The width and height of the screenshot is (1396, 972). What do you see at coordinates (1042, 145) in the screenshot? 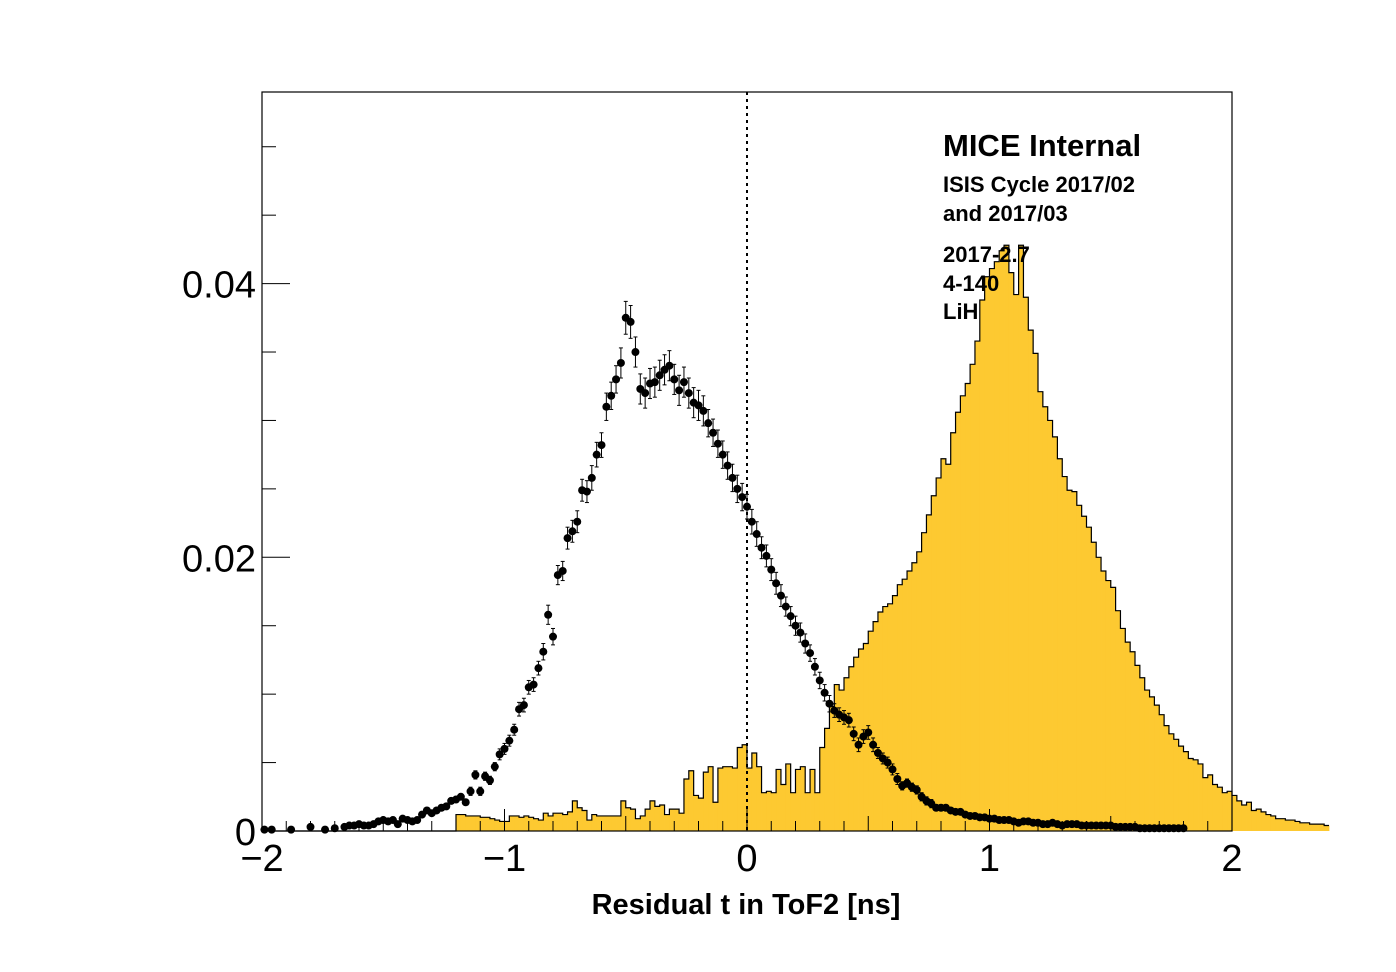
I see `annotation-title: MICE Internal` at bounding box center [1042, 145].